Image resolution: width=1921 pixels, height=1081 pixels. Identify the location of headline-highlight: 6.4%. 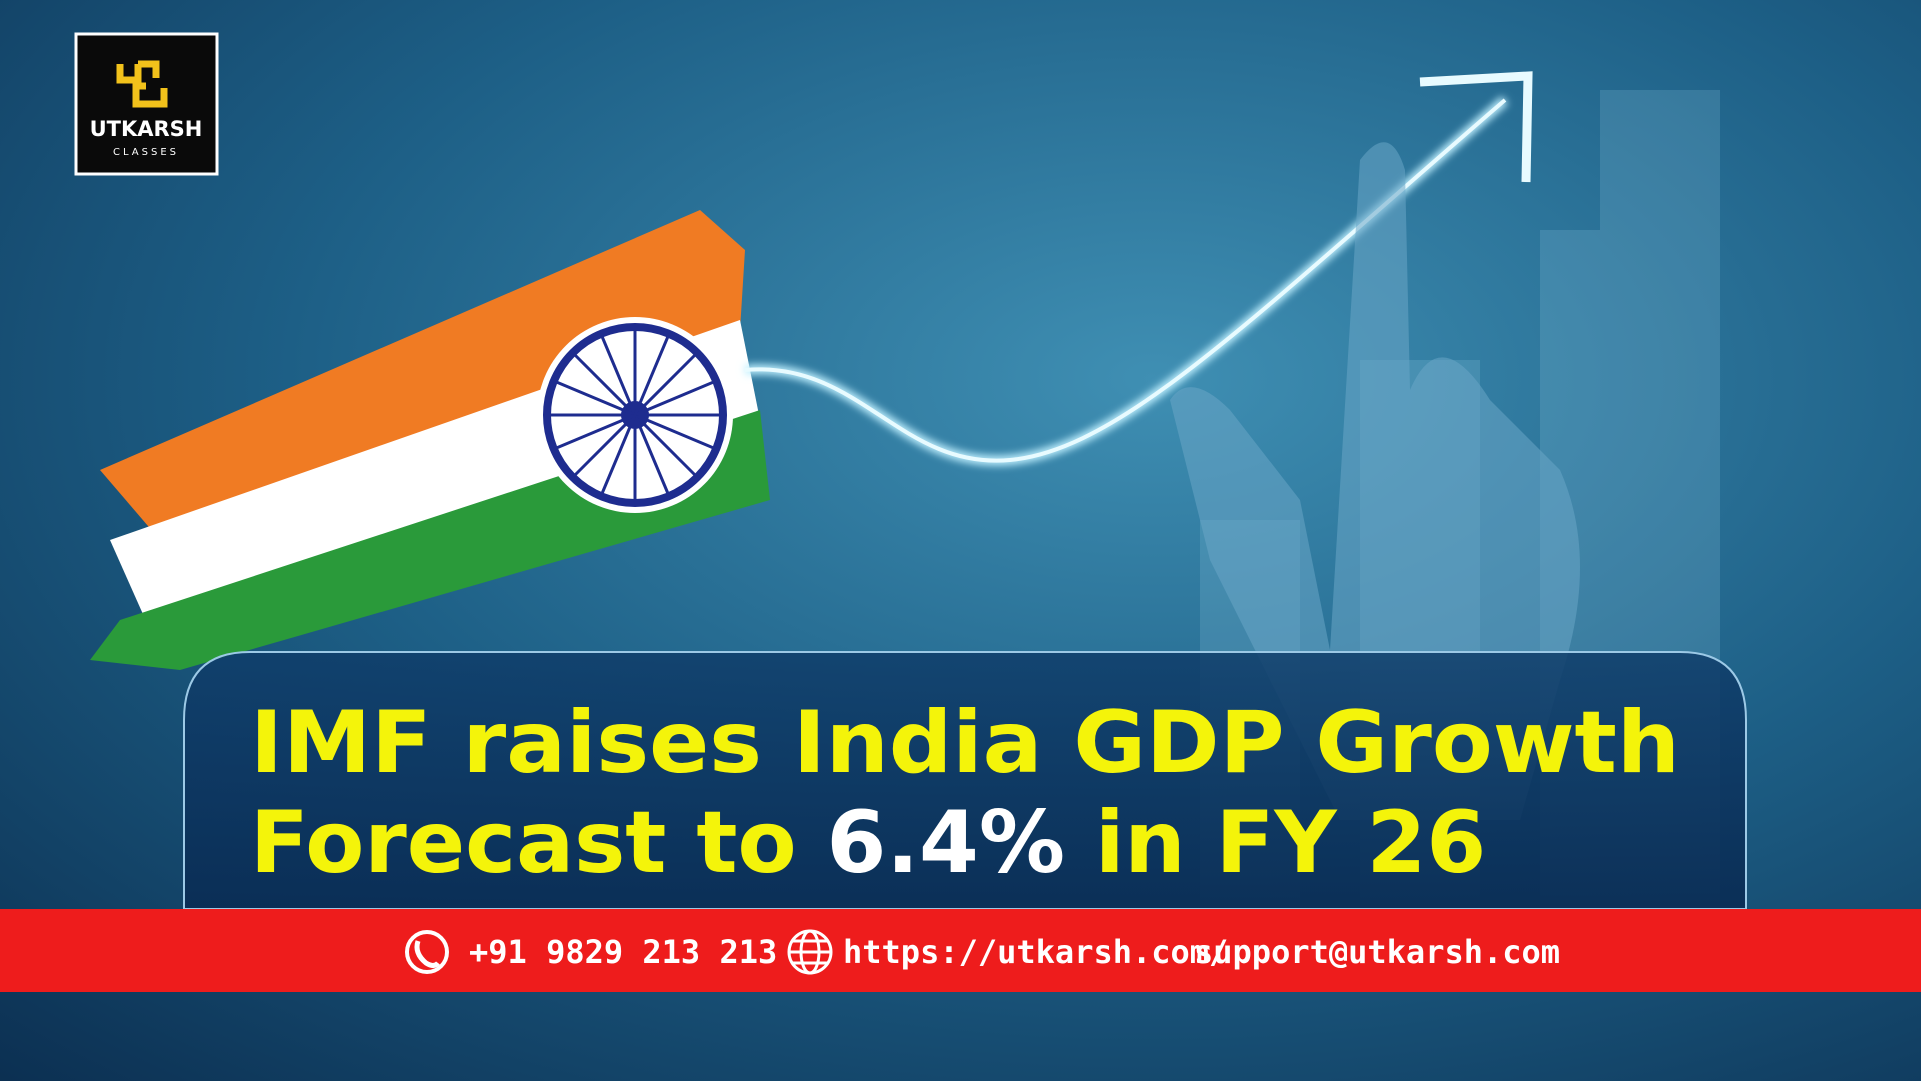
(945, 843).